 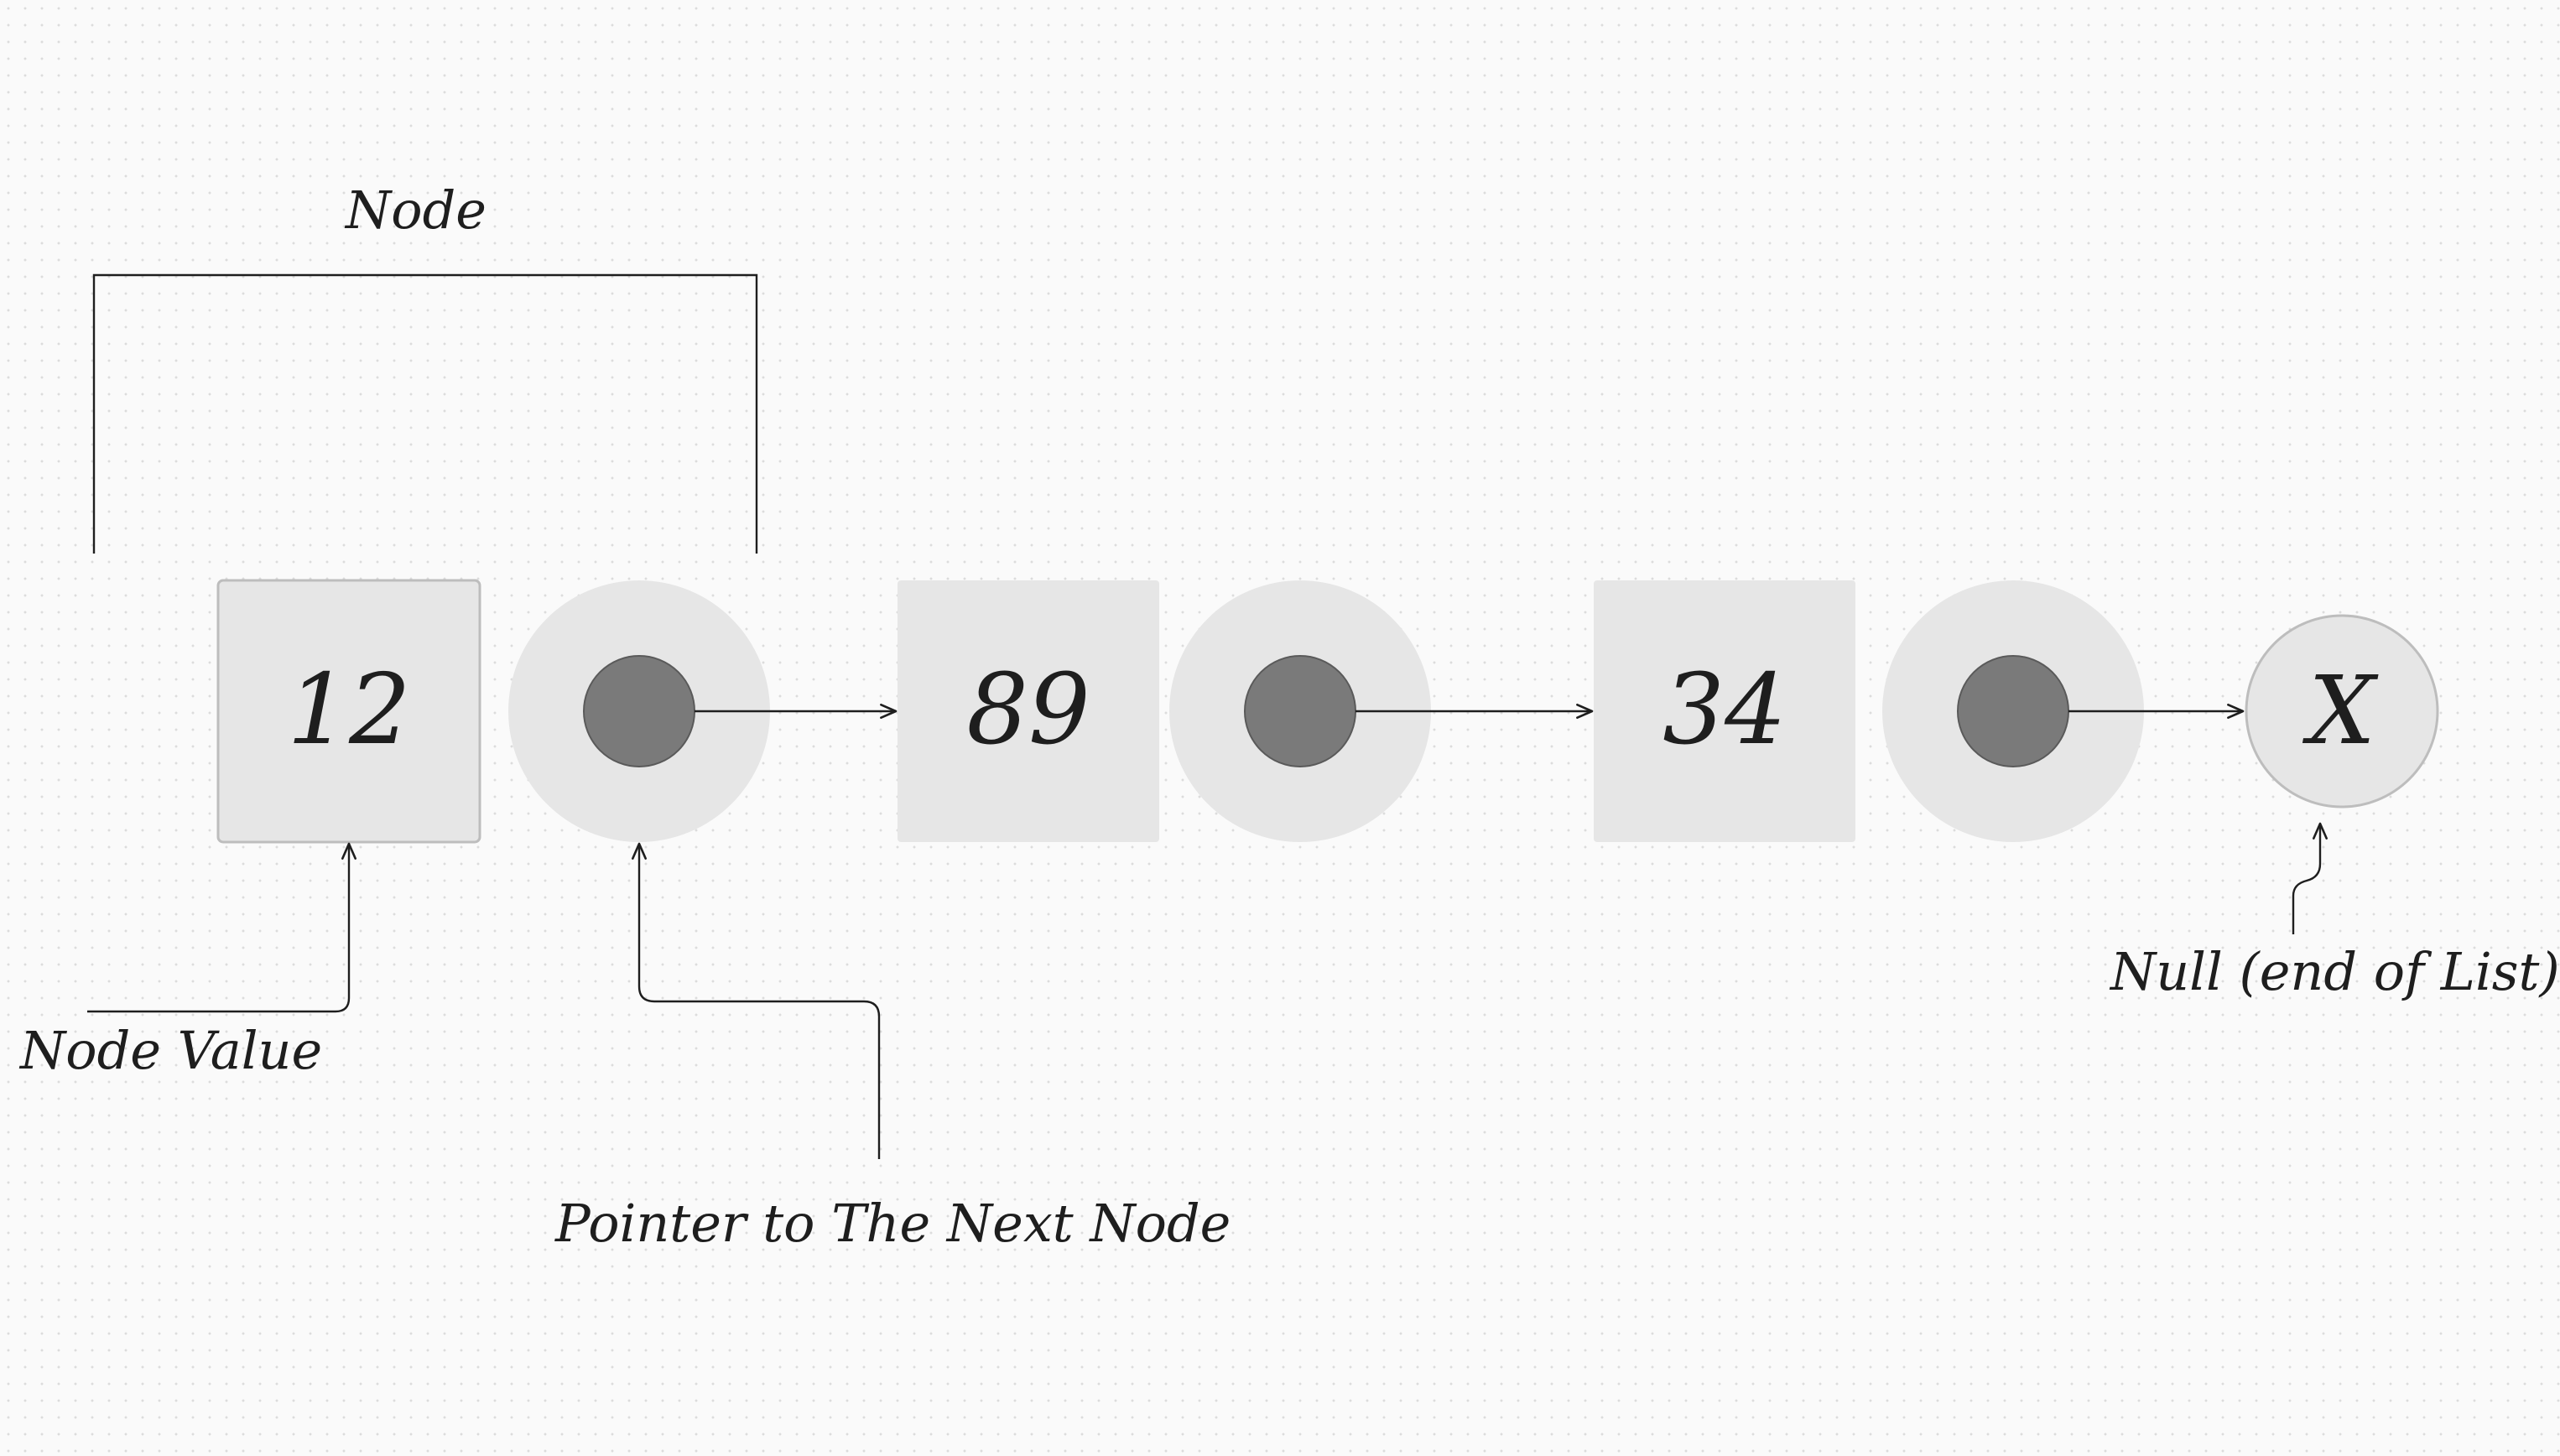 I want to click on null-symbol: X, so click(x=2340, y=711).